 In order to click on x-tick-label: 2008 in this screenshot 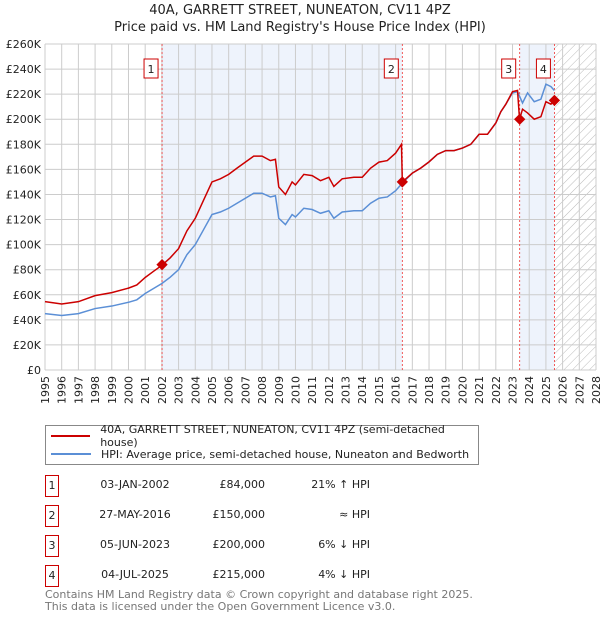, I will do `click(262, 390)`.